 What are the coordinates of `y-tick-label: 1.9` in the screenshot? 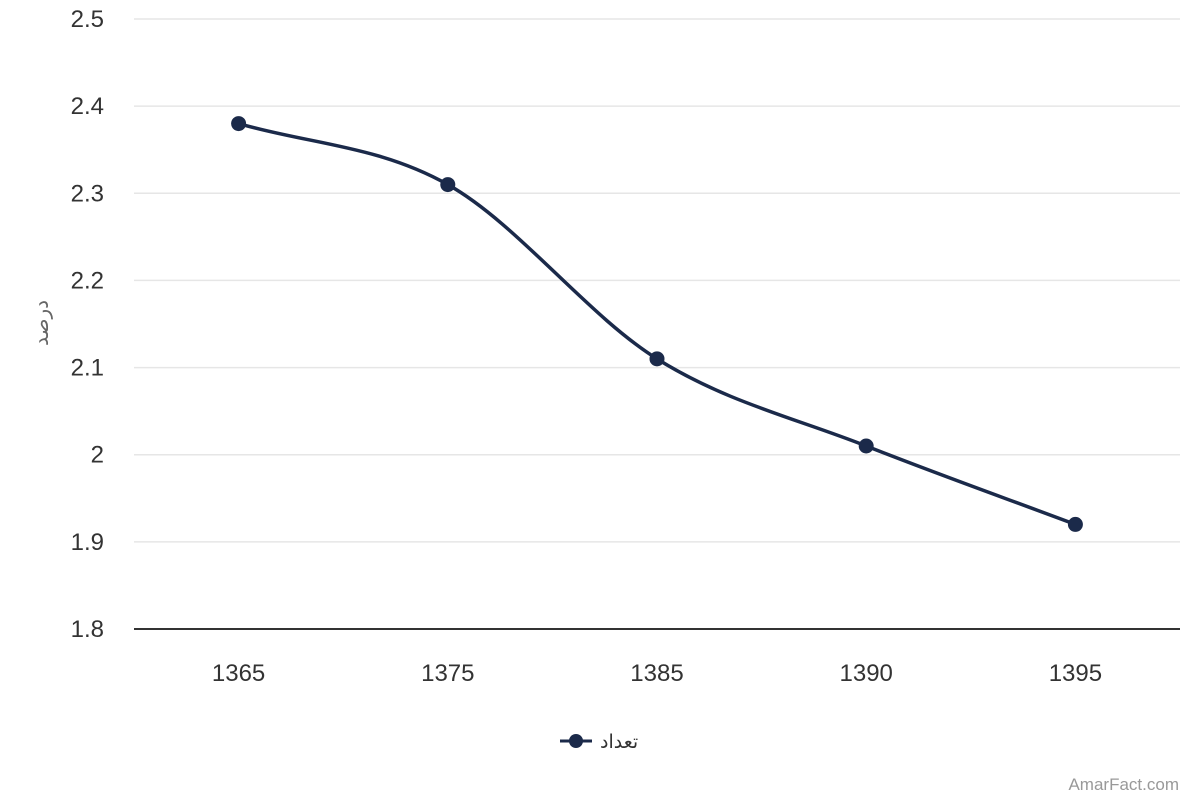 It's located at (87, 542).